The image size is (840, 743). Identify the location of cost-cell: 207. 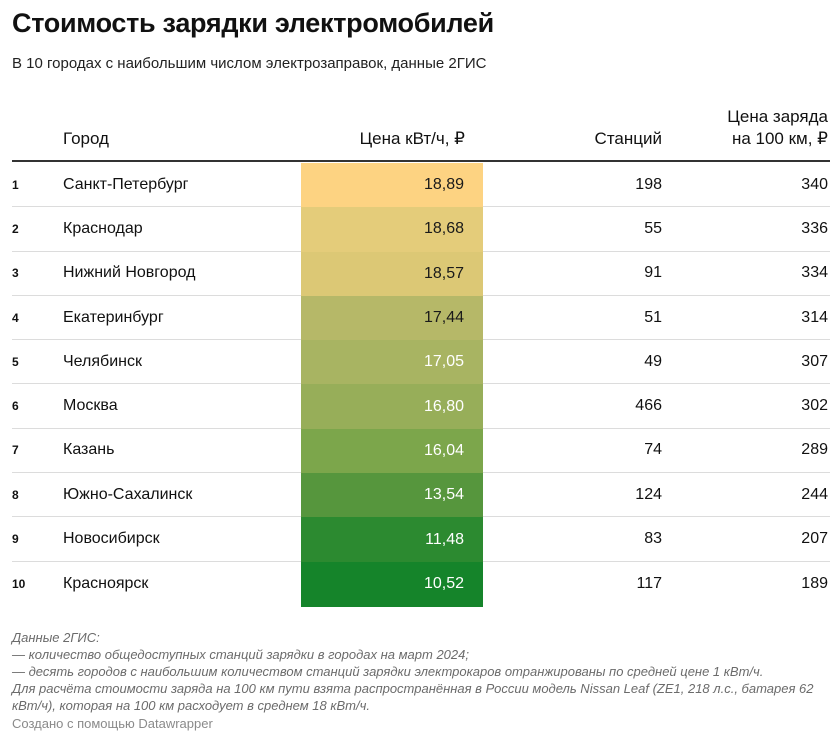
(814, 539).